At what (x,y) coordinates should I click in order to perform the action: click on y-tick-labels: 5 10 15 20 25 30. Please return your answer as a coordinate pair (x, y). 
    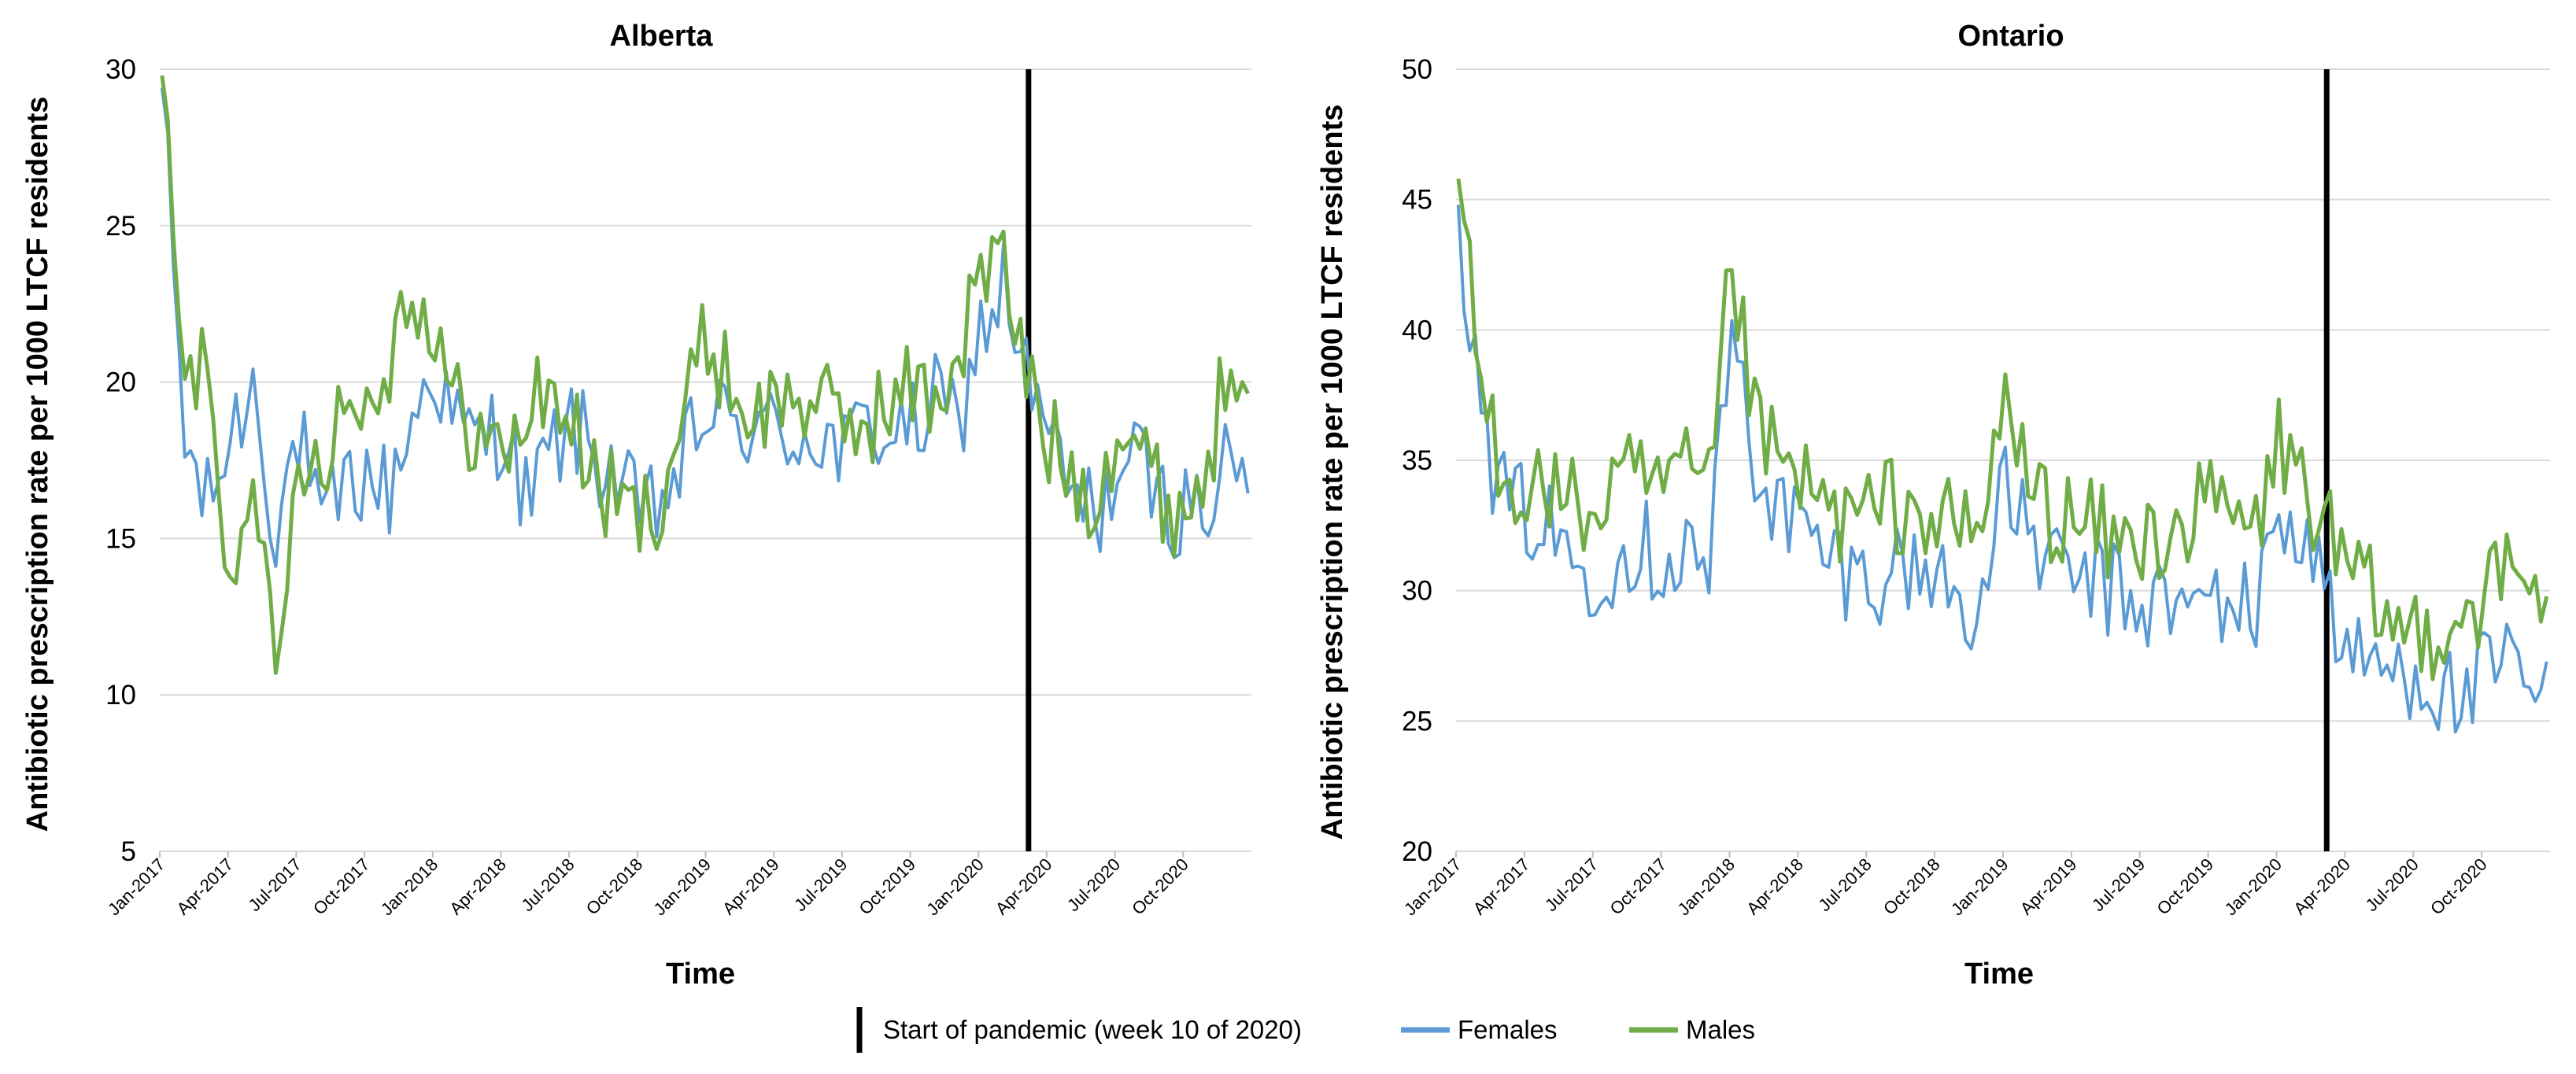
    Looking at the image, I should click on (120, 460).